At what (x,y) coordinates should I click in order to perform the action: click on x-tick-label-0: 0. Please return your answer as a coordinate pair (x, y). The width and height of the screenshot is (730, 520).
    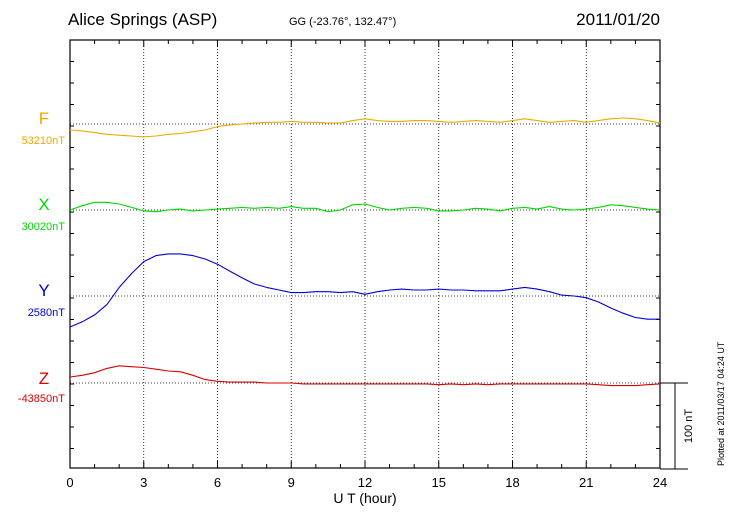
    Looking at the image, I should click on (69, 482).